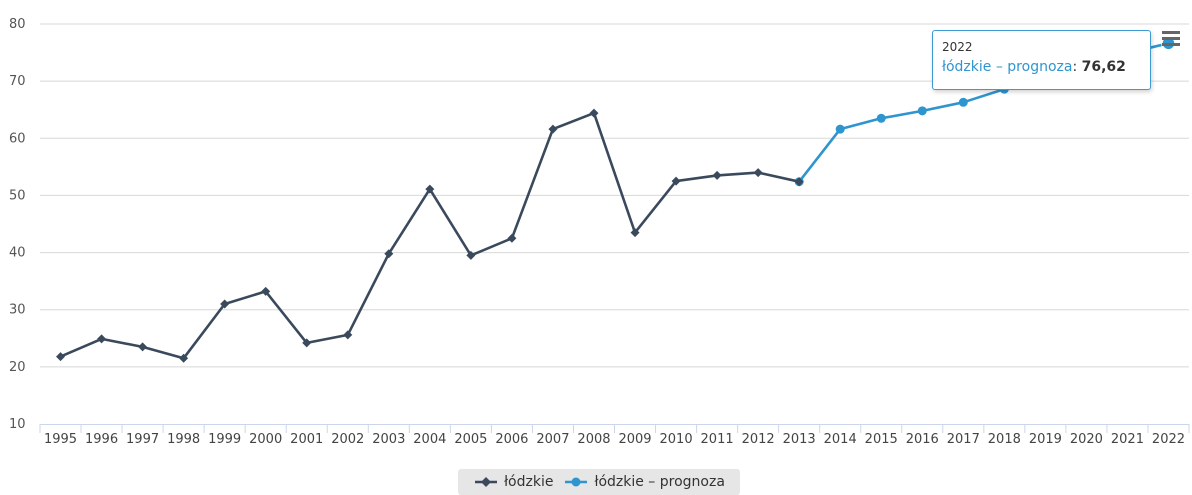 Image resolution: width=1192 pixels, height=495 pixels. Describe the element at coordinates (963, 439) in the screenshot. I see `x-tick-label: 2017` at that location.